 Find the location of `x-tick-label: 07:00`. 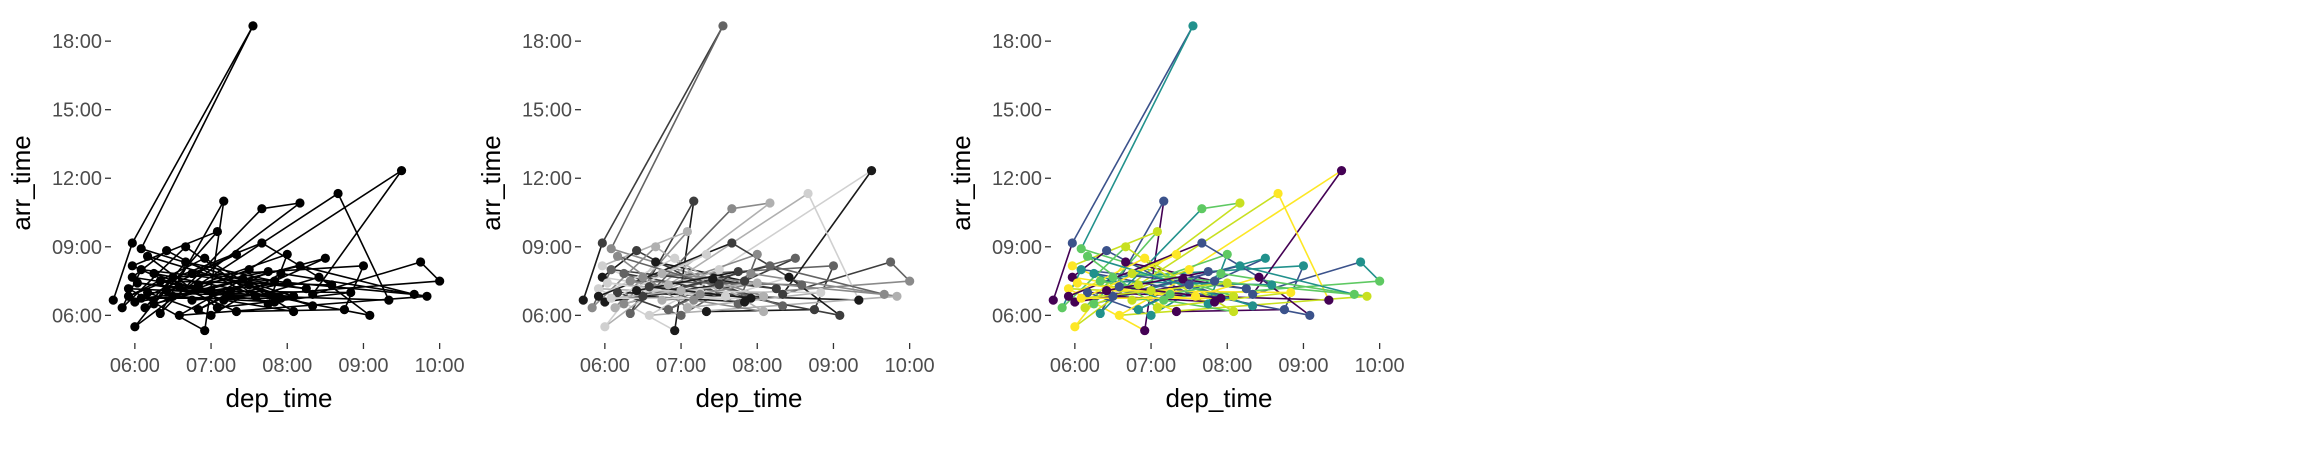

x-tick-label: 07:00 is located at coordinates (211, 366).